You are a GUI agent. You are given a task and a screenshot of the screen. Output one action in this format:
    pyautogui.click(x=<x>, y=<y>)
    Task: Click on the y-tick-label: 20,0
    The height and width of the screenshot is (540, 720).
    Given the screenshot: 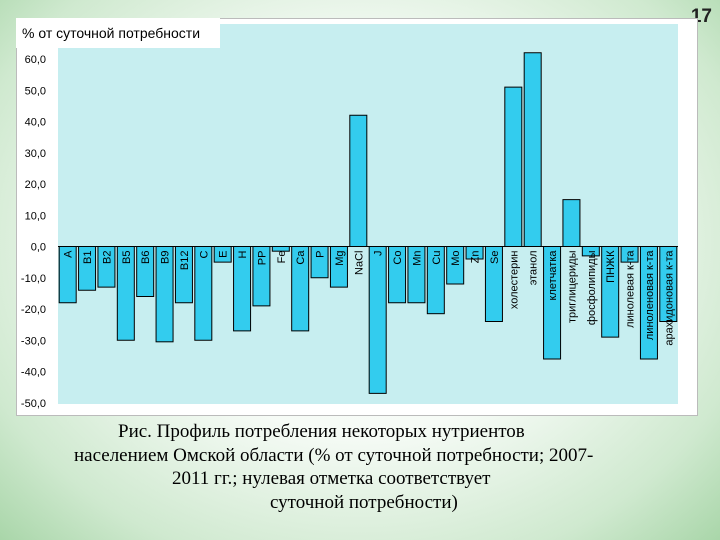 What is the action you would take?
    pyautogui.click(x=35, y=185)
    